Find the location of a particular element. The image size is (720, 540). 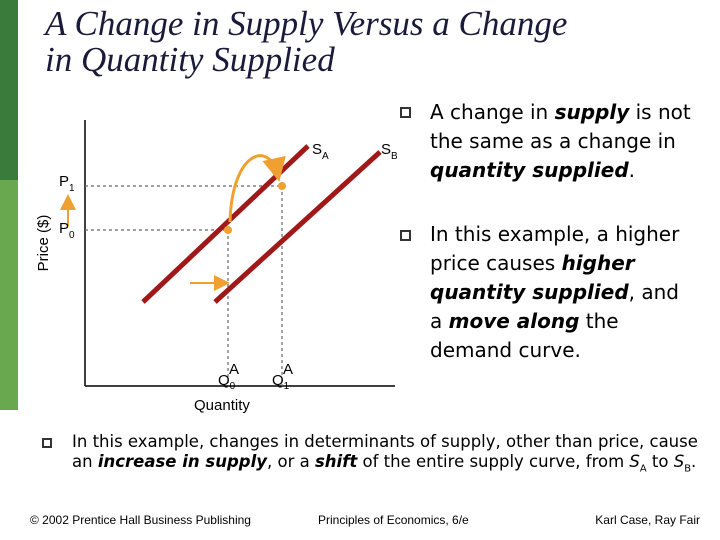

footer: © 2002 Prentice Hall Business Publishing is located at coordinates (140, 520).